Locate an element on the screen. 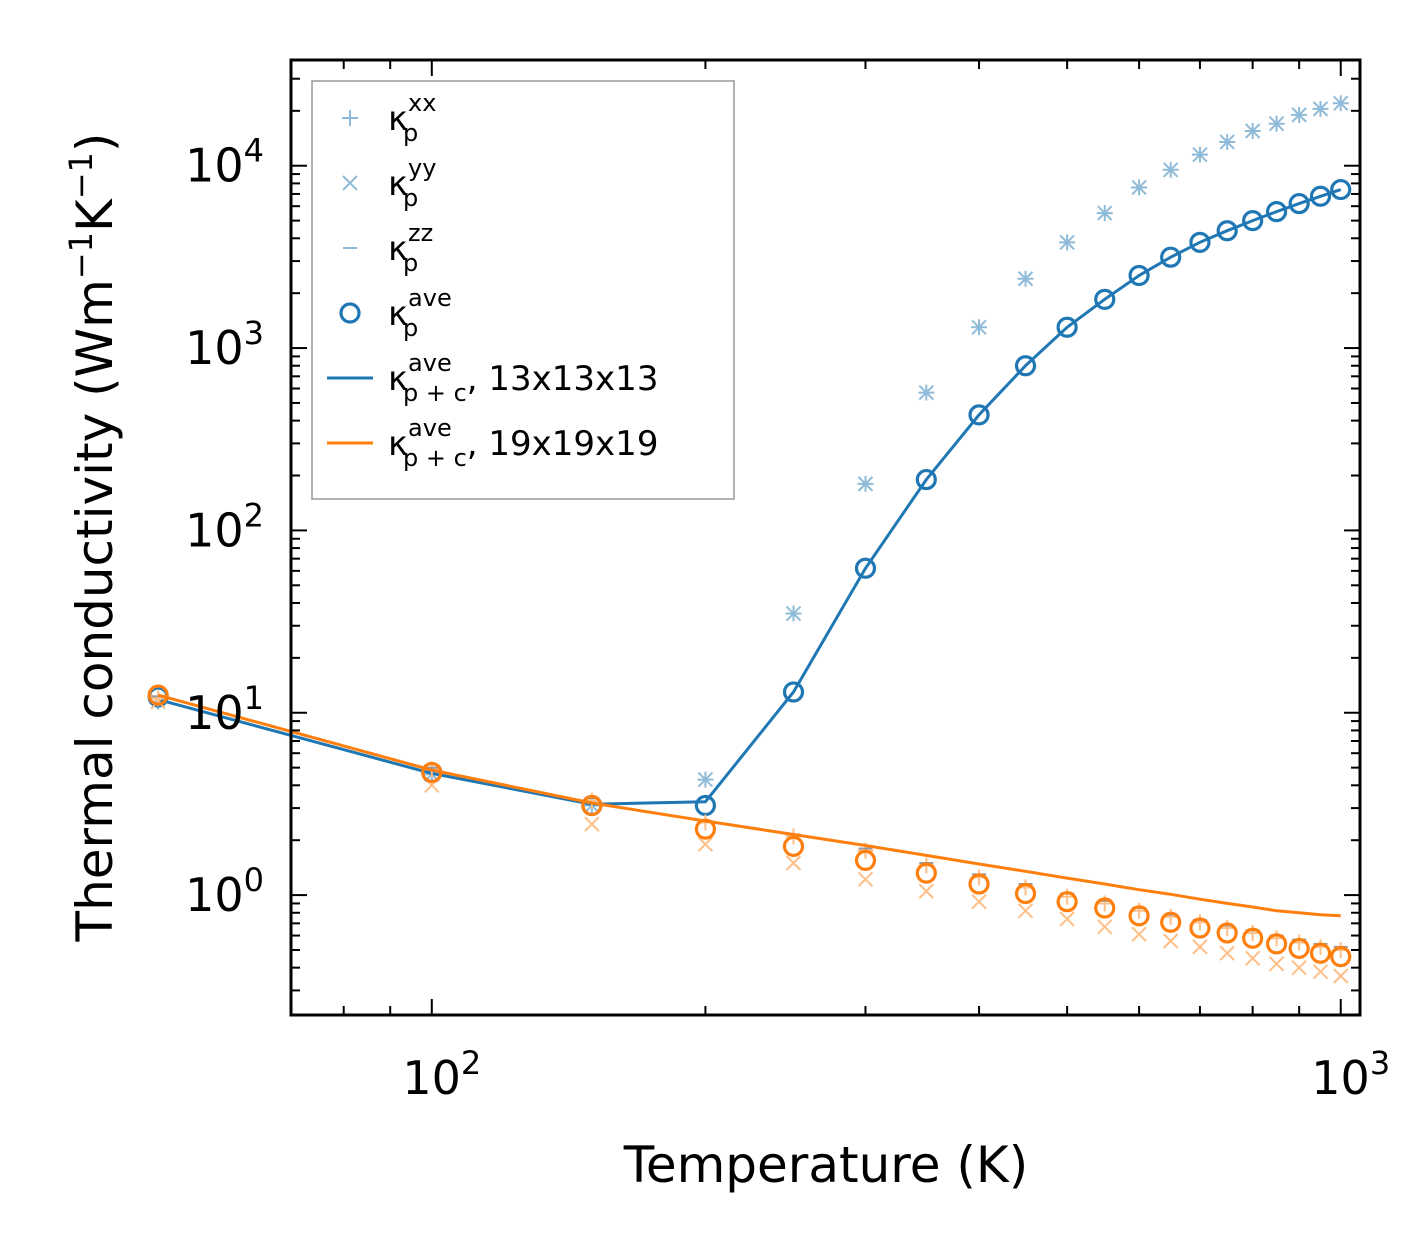 The height and width of the screenshot is (1254, 1422). legend-label: κxx p is located at coordinates (412, 118).